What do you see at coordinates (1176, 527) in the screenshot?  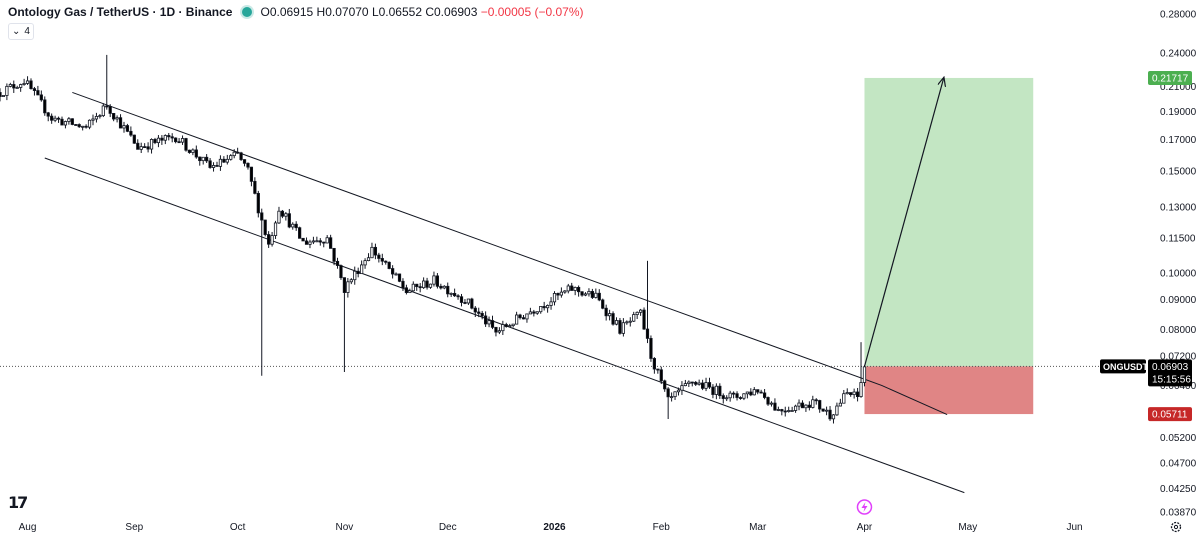 I see `gear-icon` at bounding box center [1176, 527].